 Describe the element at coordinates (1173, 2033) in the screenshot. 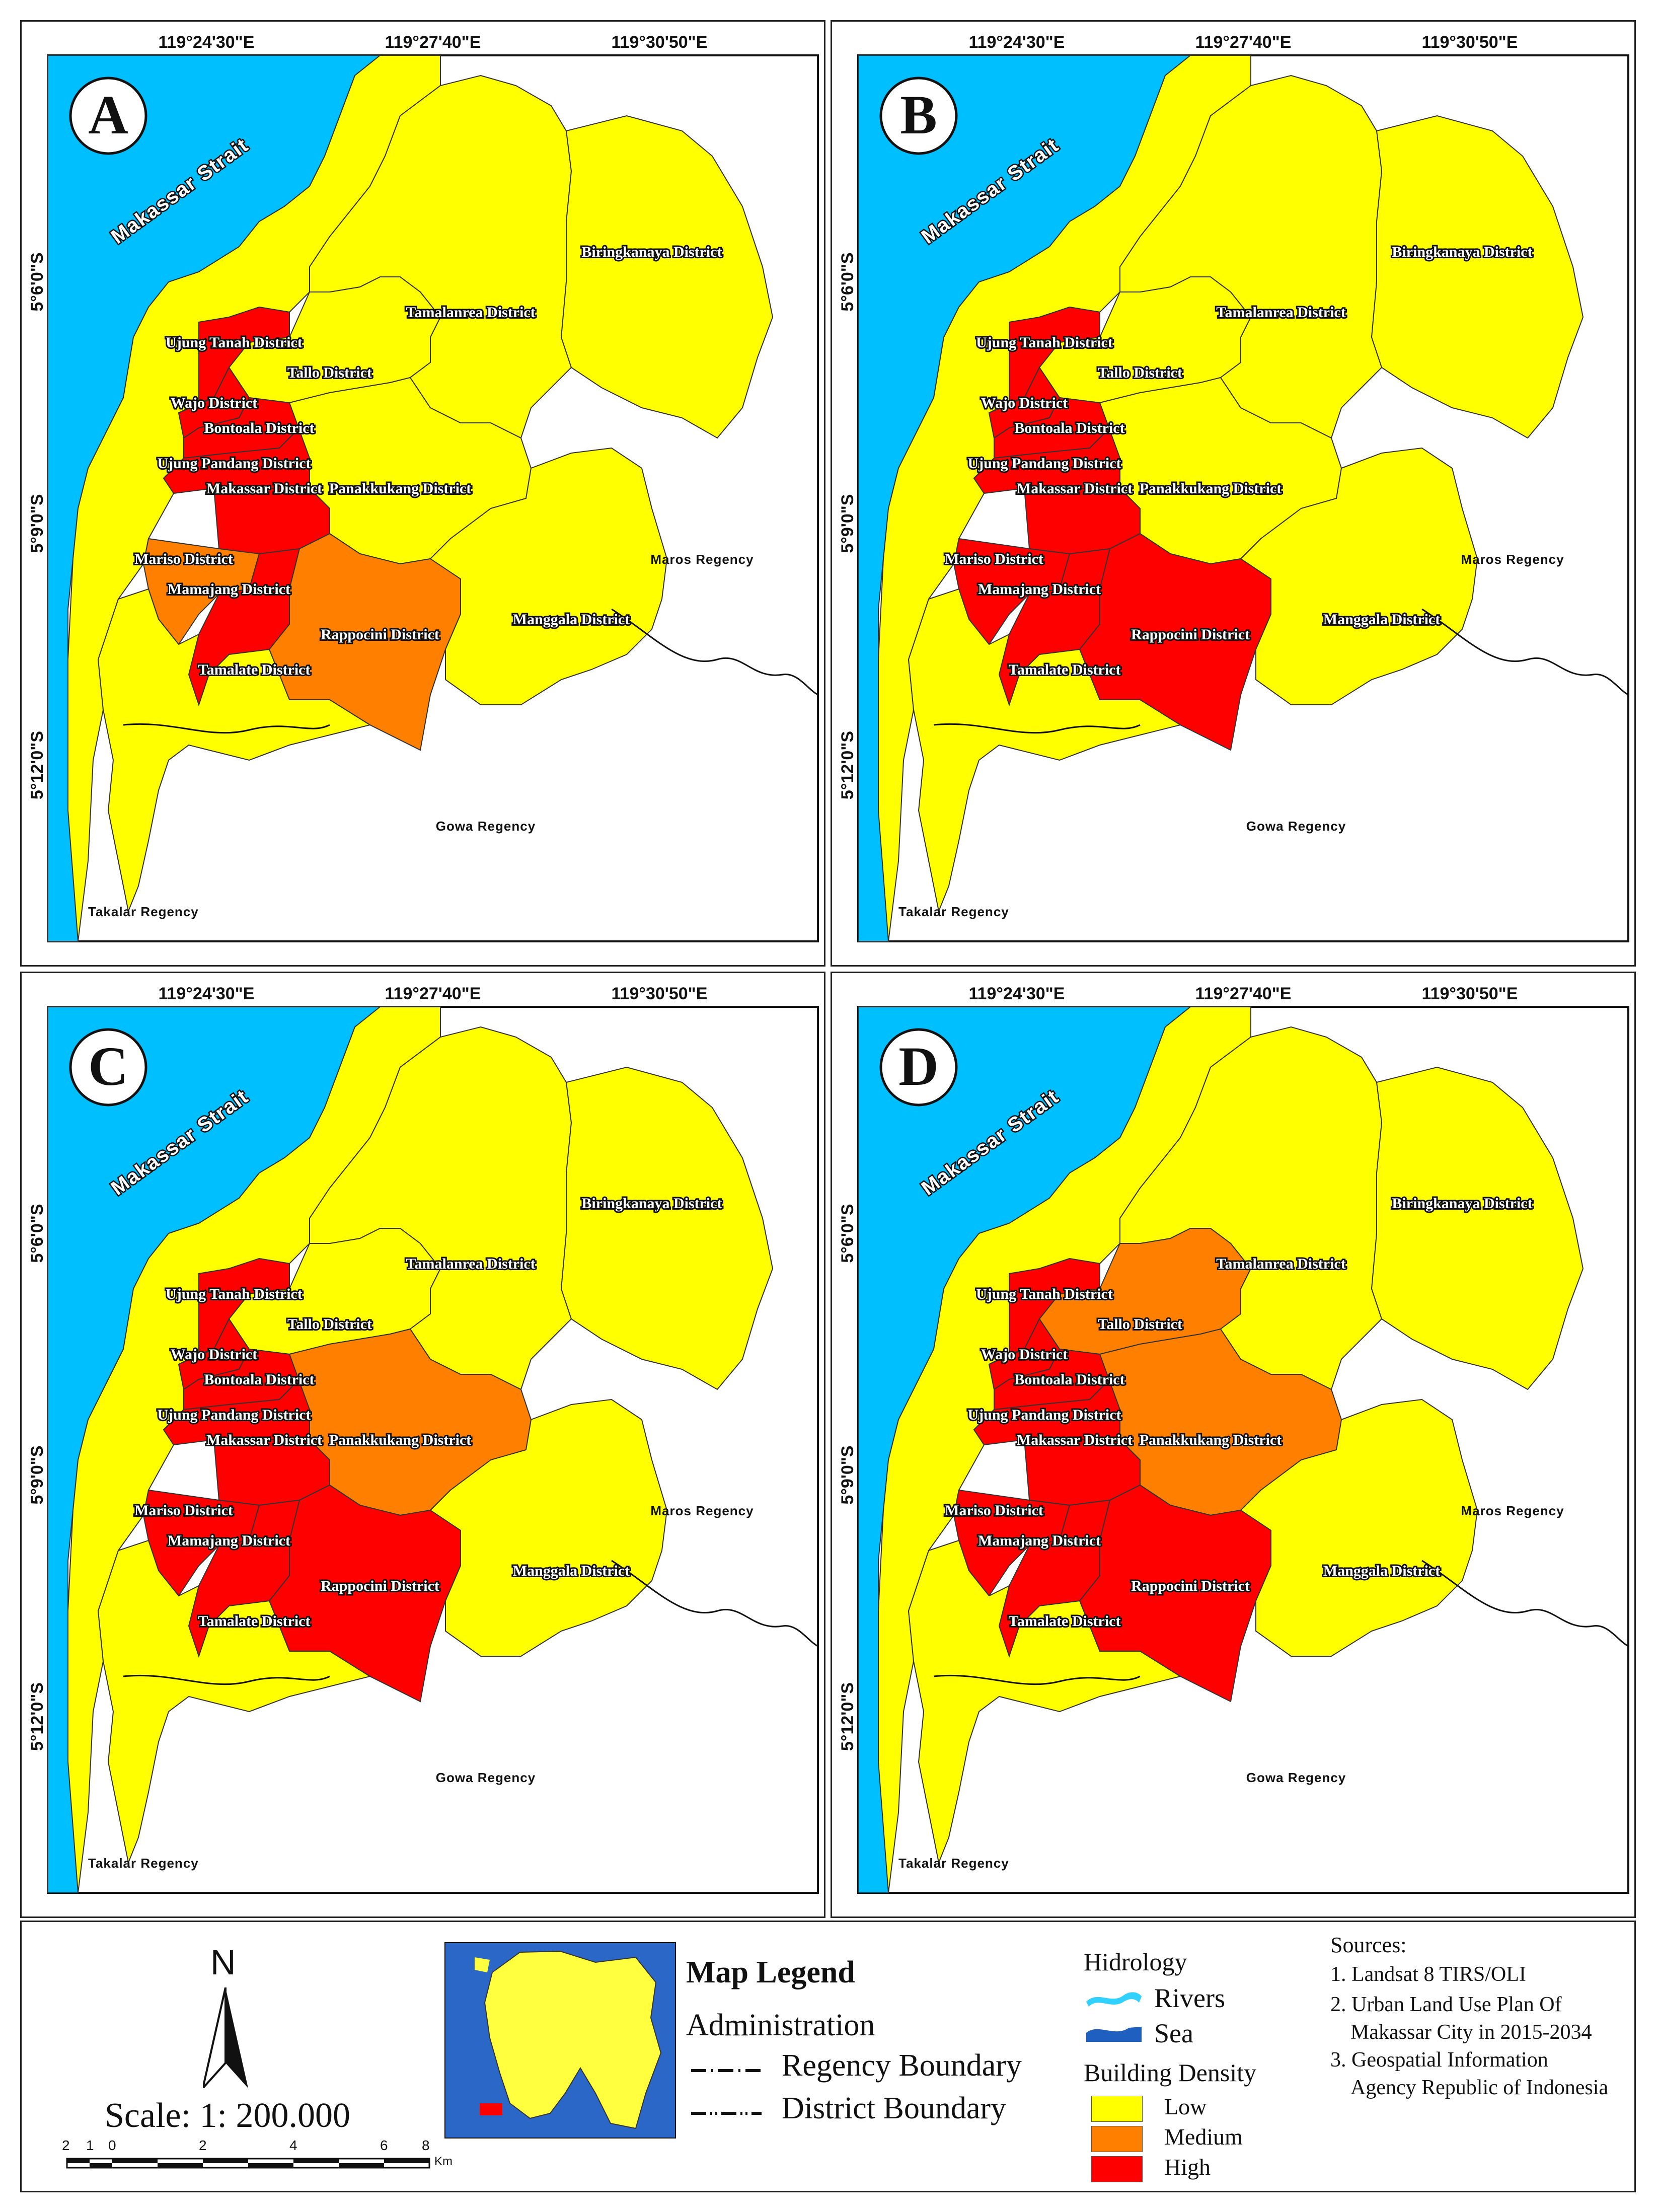

I see `legend-sea: Sea` at that location.